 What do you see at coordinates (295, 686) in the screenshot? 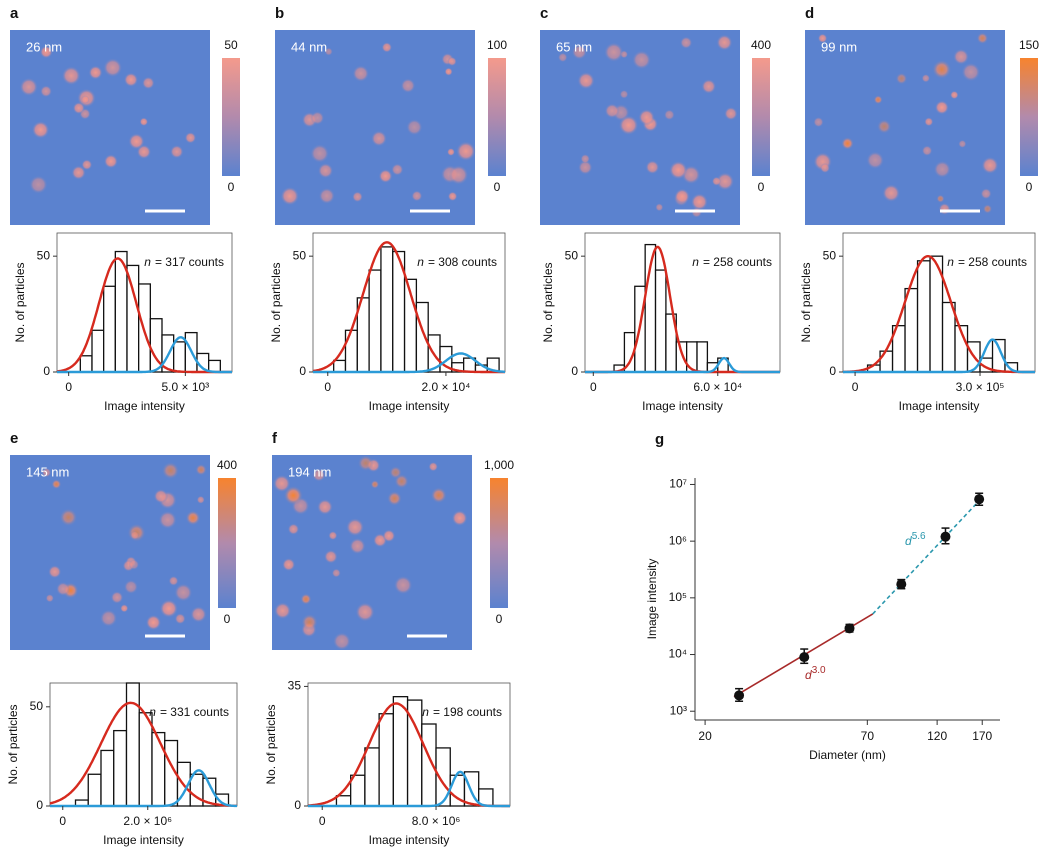
I see `y-tick-label: 35` at bounding box center [295, 686].